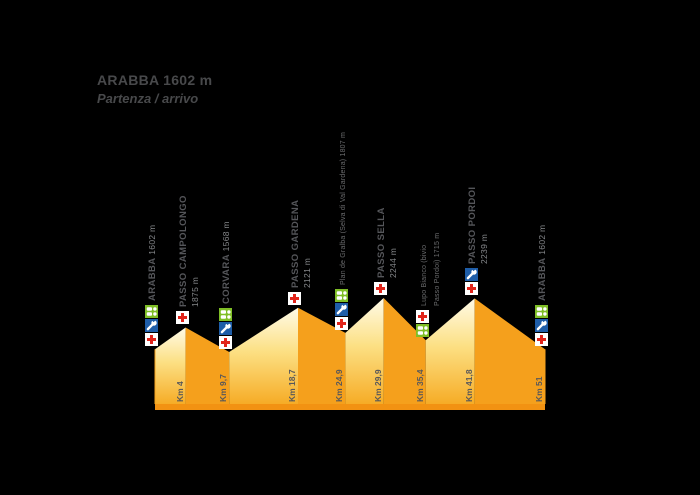  I want to click on km-label: Km 4, so click(179, 391).